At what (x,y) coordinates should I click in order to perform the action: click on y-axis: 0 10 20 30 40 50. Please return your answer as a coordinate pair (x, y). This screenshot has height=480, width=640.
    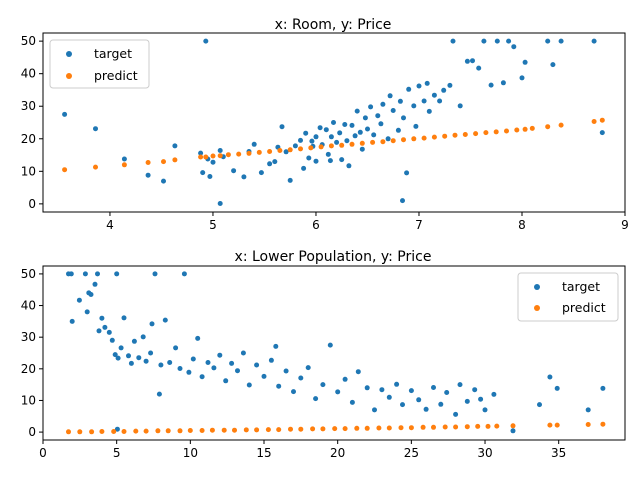
    Looking at the image, I should click on (32, 122).